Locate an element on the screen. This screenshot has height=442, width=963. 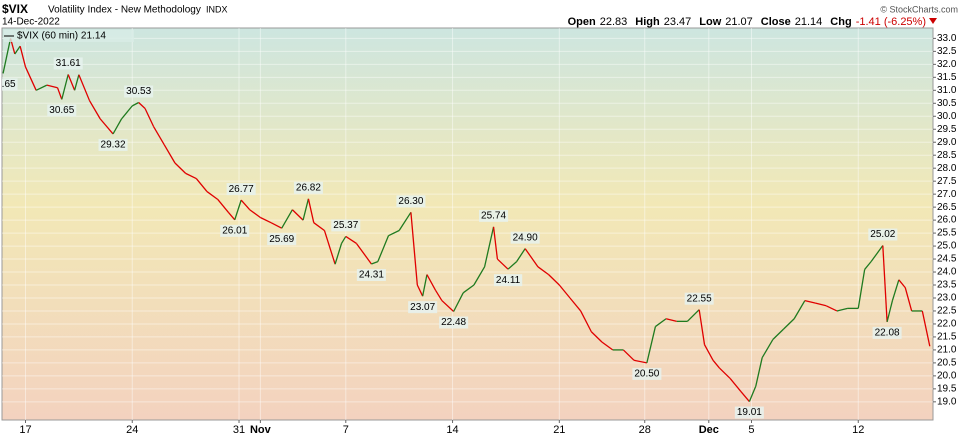
data-label: 30.53 is located at coordinates (138, 91).